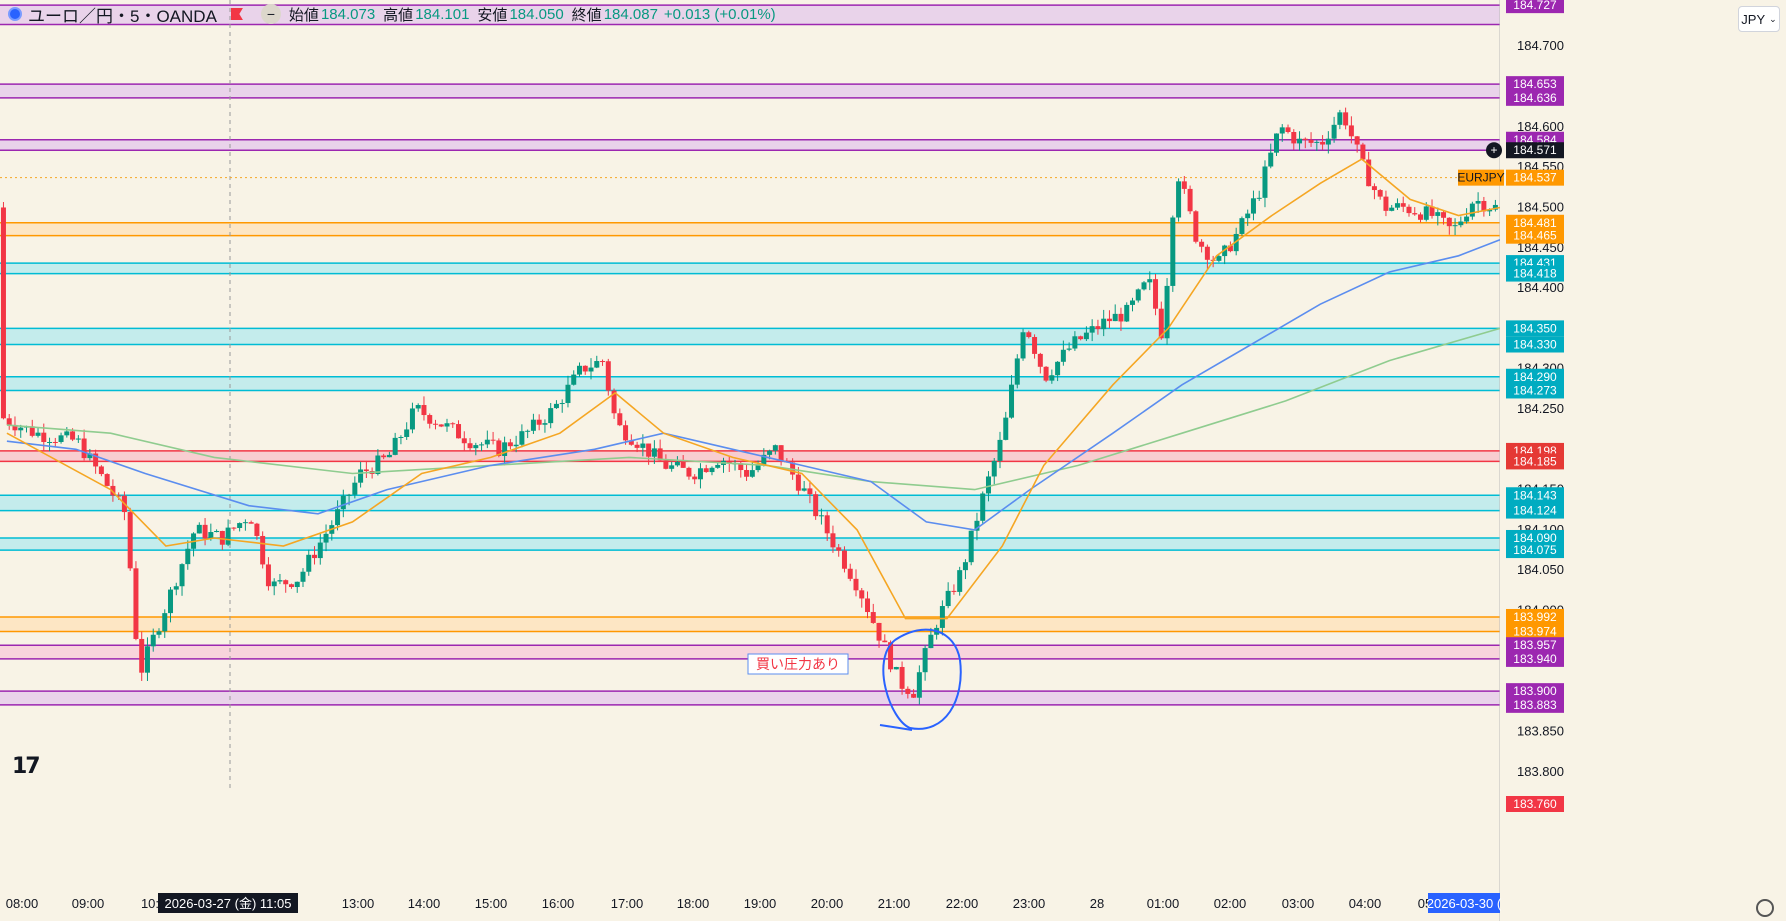 The height and width of the screenshot is (921, 1786). Describe the element at coordinates (1759, 19) in the screenshot. I see `currency-button: JPY ⌄` at that location.